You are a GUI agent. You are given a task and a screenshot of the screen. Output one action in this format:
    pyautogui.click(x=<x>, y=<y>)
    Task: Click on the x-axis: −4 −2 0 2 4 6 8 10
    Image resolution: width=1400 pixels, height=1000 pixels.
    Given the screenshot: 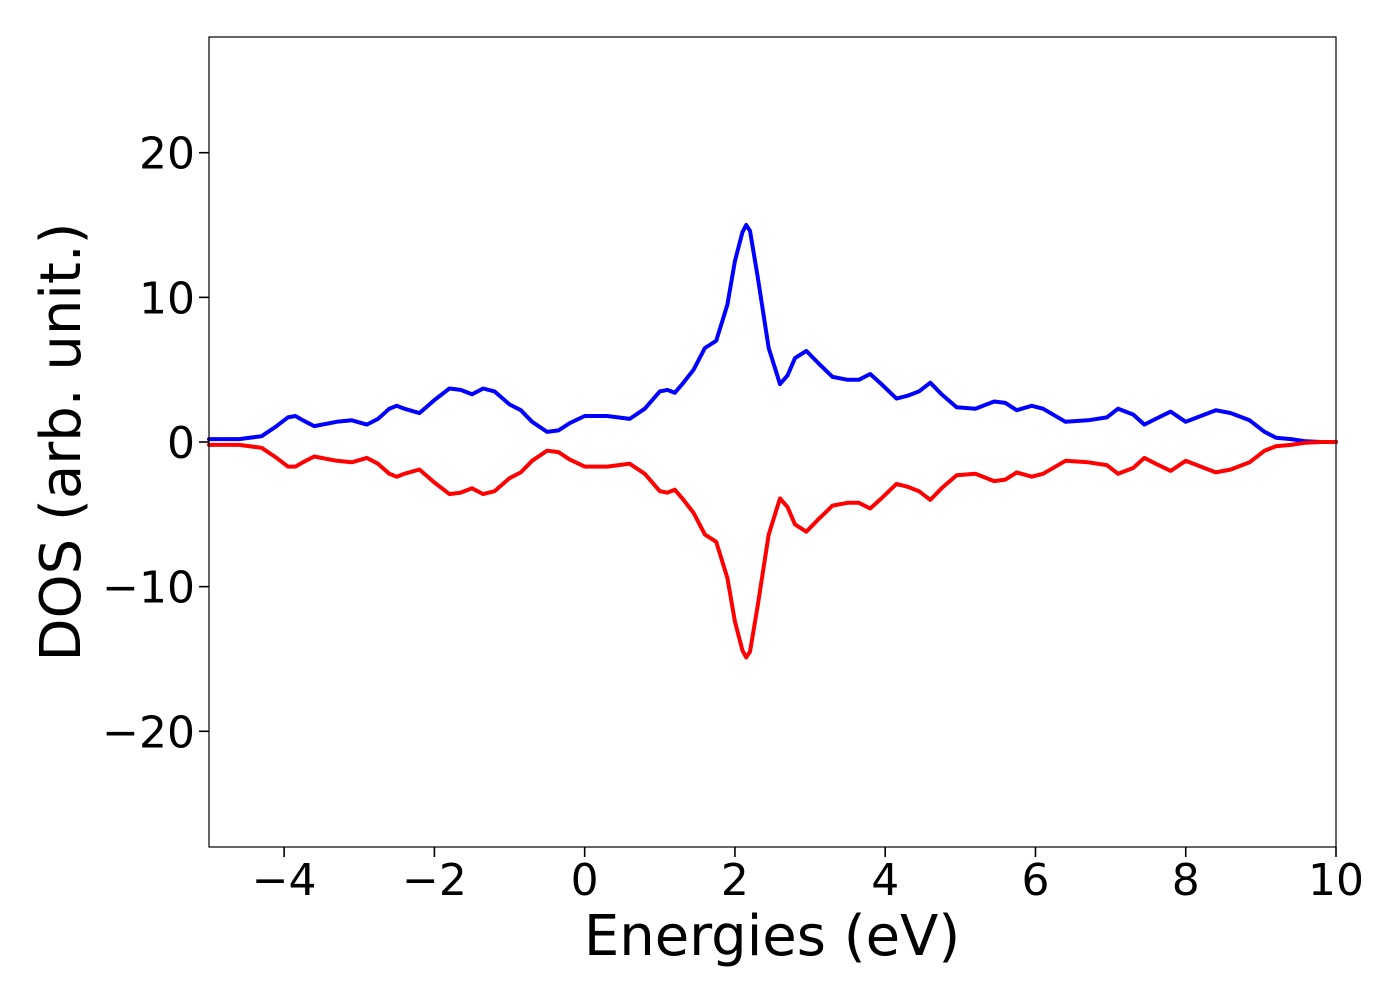 What is the action you would take?
    pyautogui.click(x=808, y=876)
    